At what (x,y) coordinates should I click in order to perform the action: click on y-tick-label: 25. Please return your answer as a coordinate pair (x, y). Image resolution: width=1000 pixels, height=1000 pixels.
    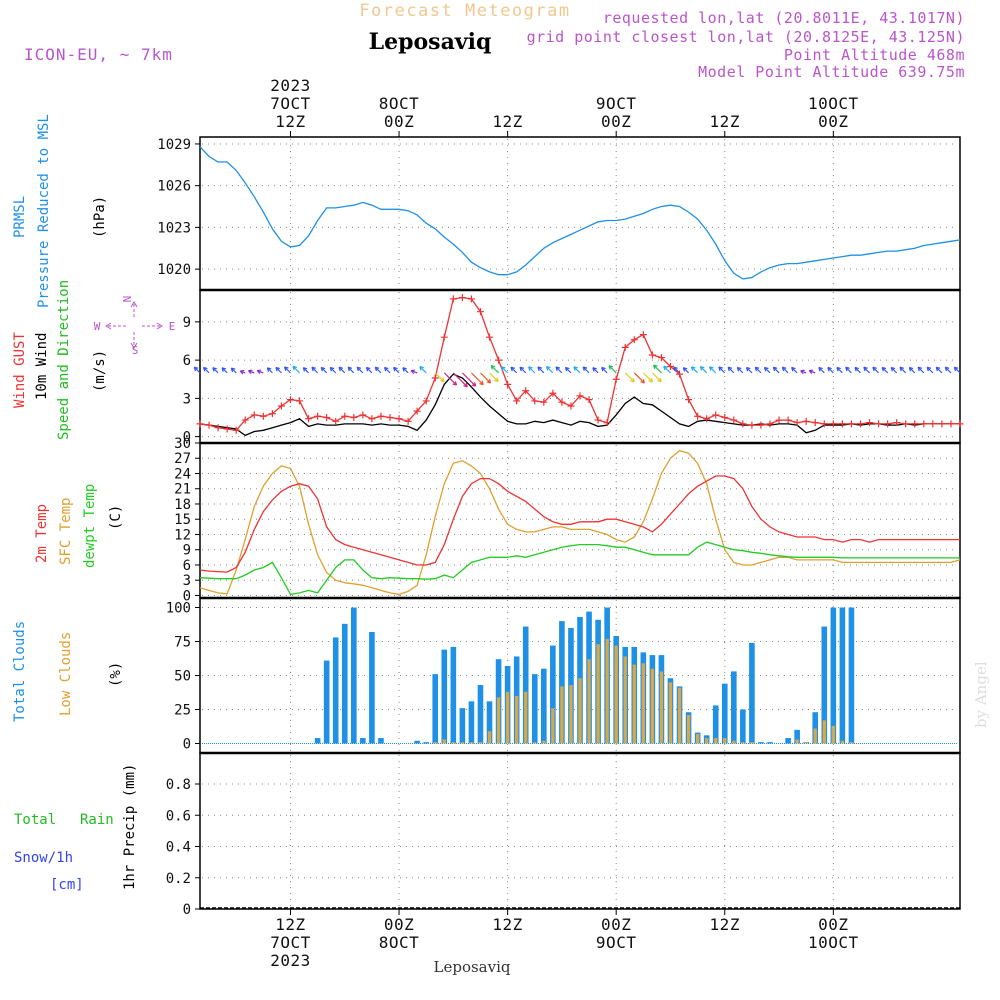
    Looking at the image, I should click on (182, 710).